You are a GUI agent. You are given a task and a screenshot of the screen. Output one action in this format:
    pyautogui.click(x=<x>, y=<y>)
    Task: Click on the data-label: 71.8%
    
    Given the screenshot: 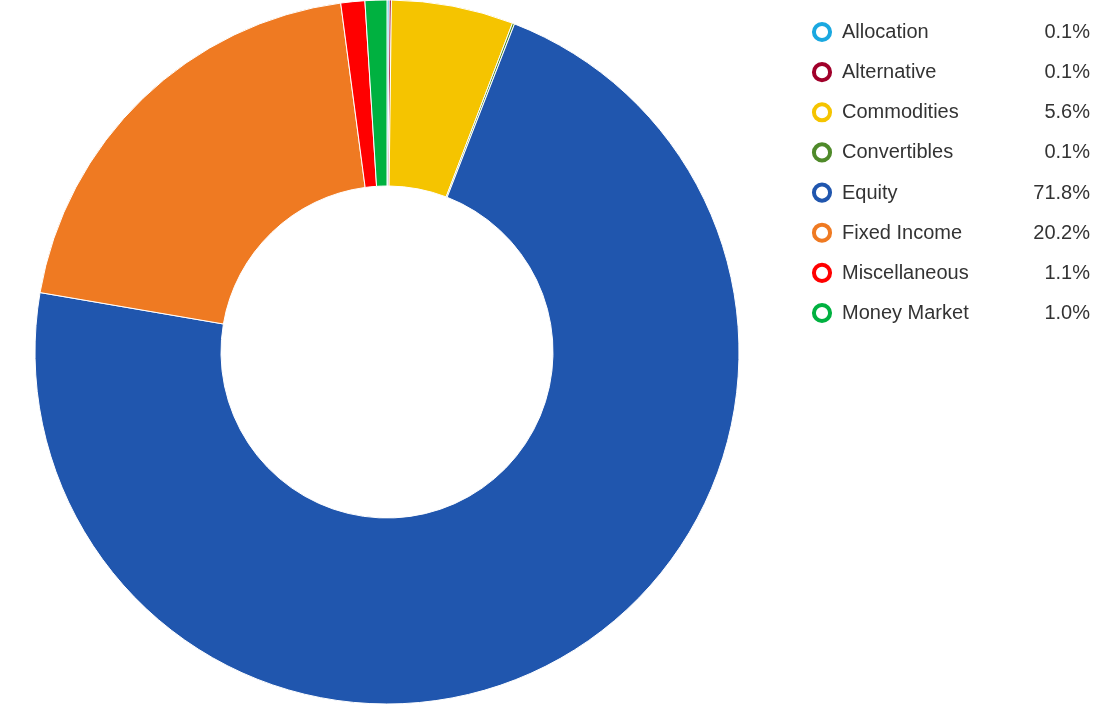 What is the action you would take?
    pyautogui.click(x=1062, y=191)
    